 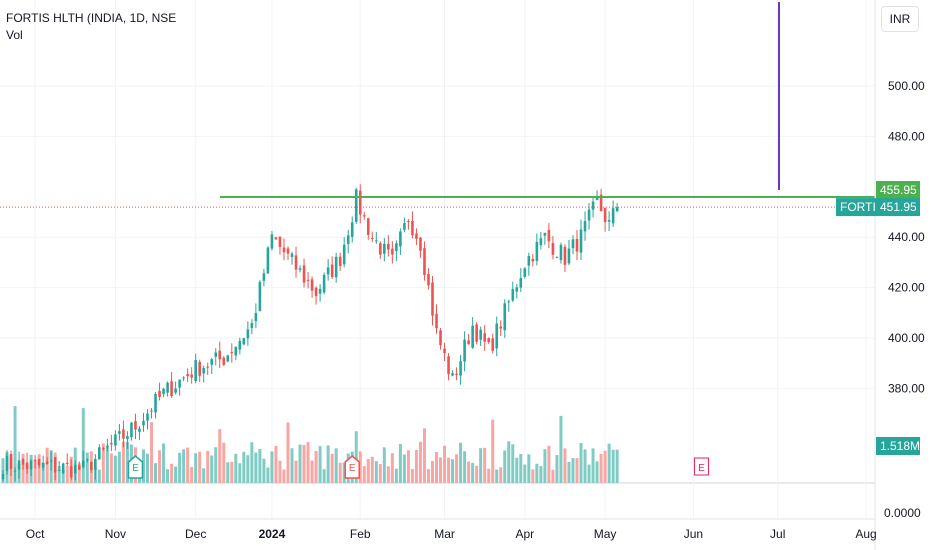 I want to click on x-tick-label: Nov, so click(x=115, y=534).